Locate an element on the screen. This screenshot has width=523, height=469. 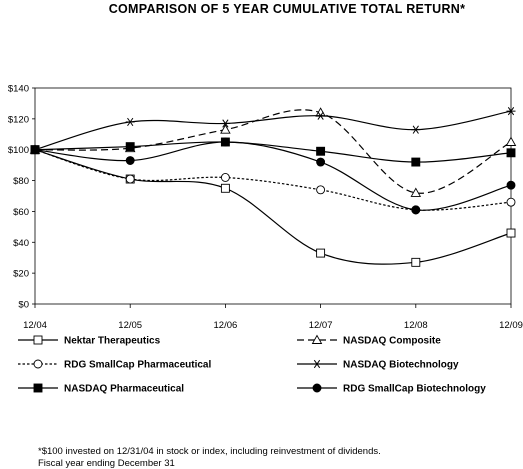
y-tick-label: $100 is located at coordinates (18, 150).